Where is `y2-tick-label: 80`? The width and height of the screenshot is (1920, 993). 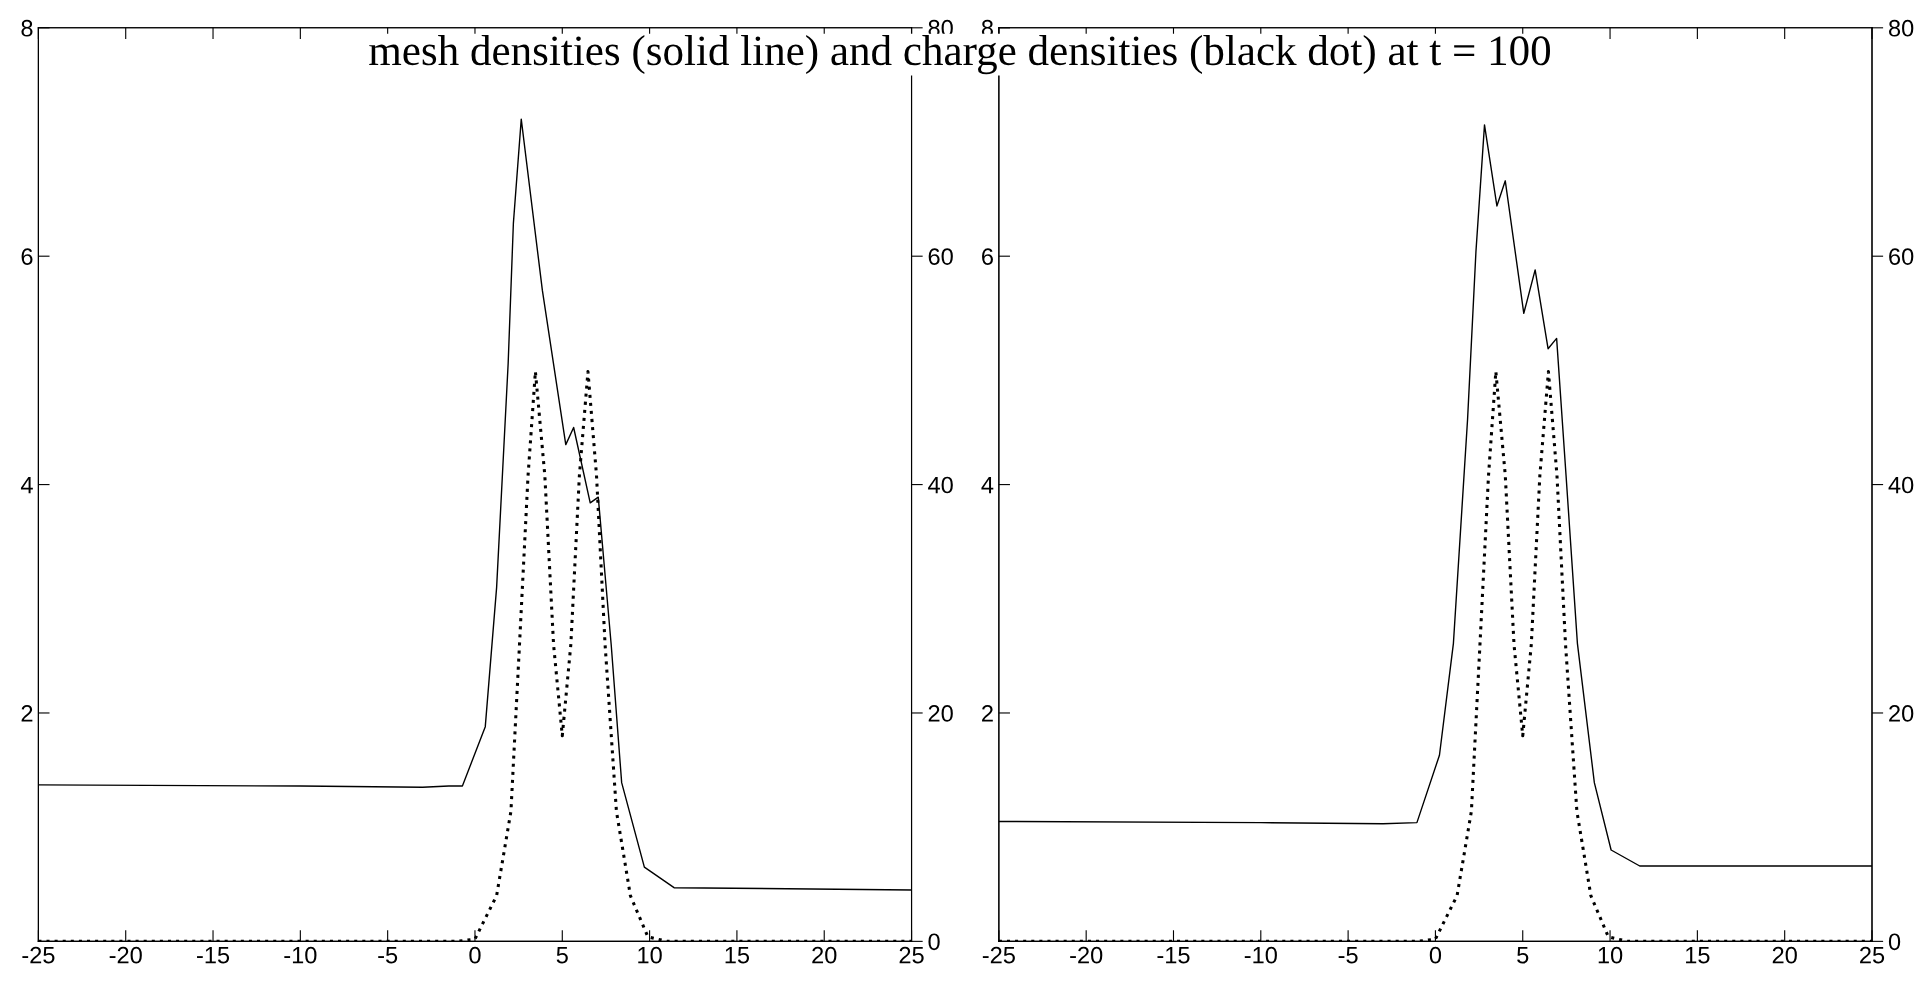
y2-tick-label: 80 is located at coordinates (1901, 28).